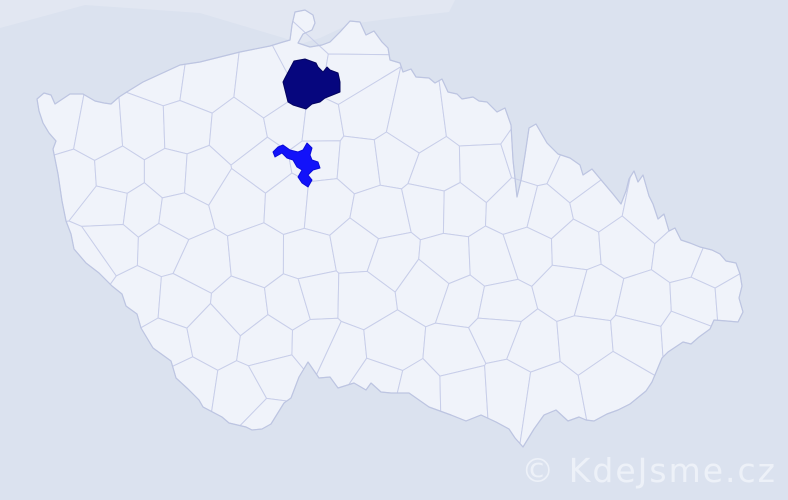 The height and width of the screenshot is (500, 788). I want to click on neighbor-regions, so click(227, 22).